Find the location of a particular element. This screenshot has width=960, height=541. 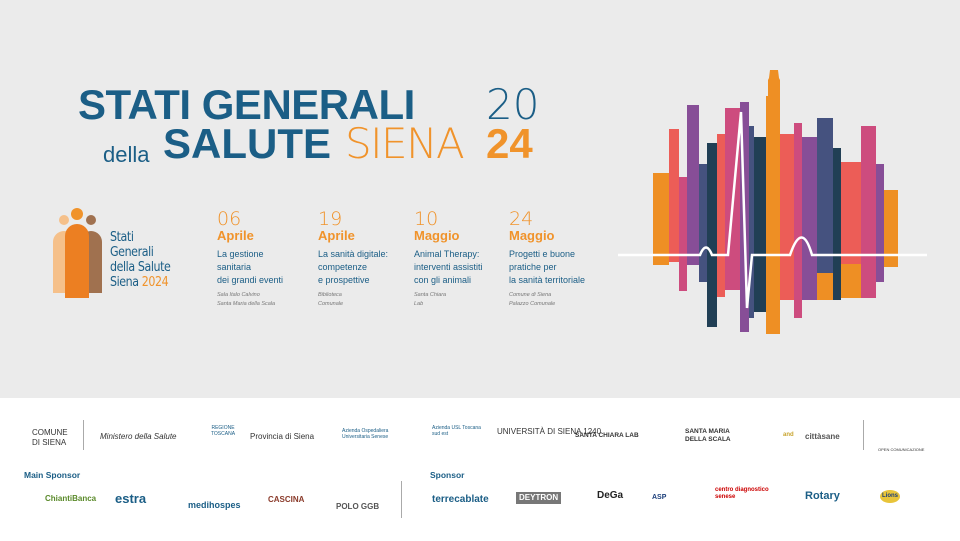

partner-logo: UNIVERSITÀ DI SIENA 1240 is located at coordinates (549, 431).